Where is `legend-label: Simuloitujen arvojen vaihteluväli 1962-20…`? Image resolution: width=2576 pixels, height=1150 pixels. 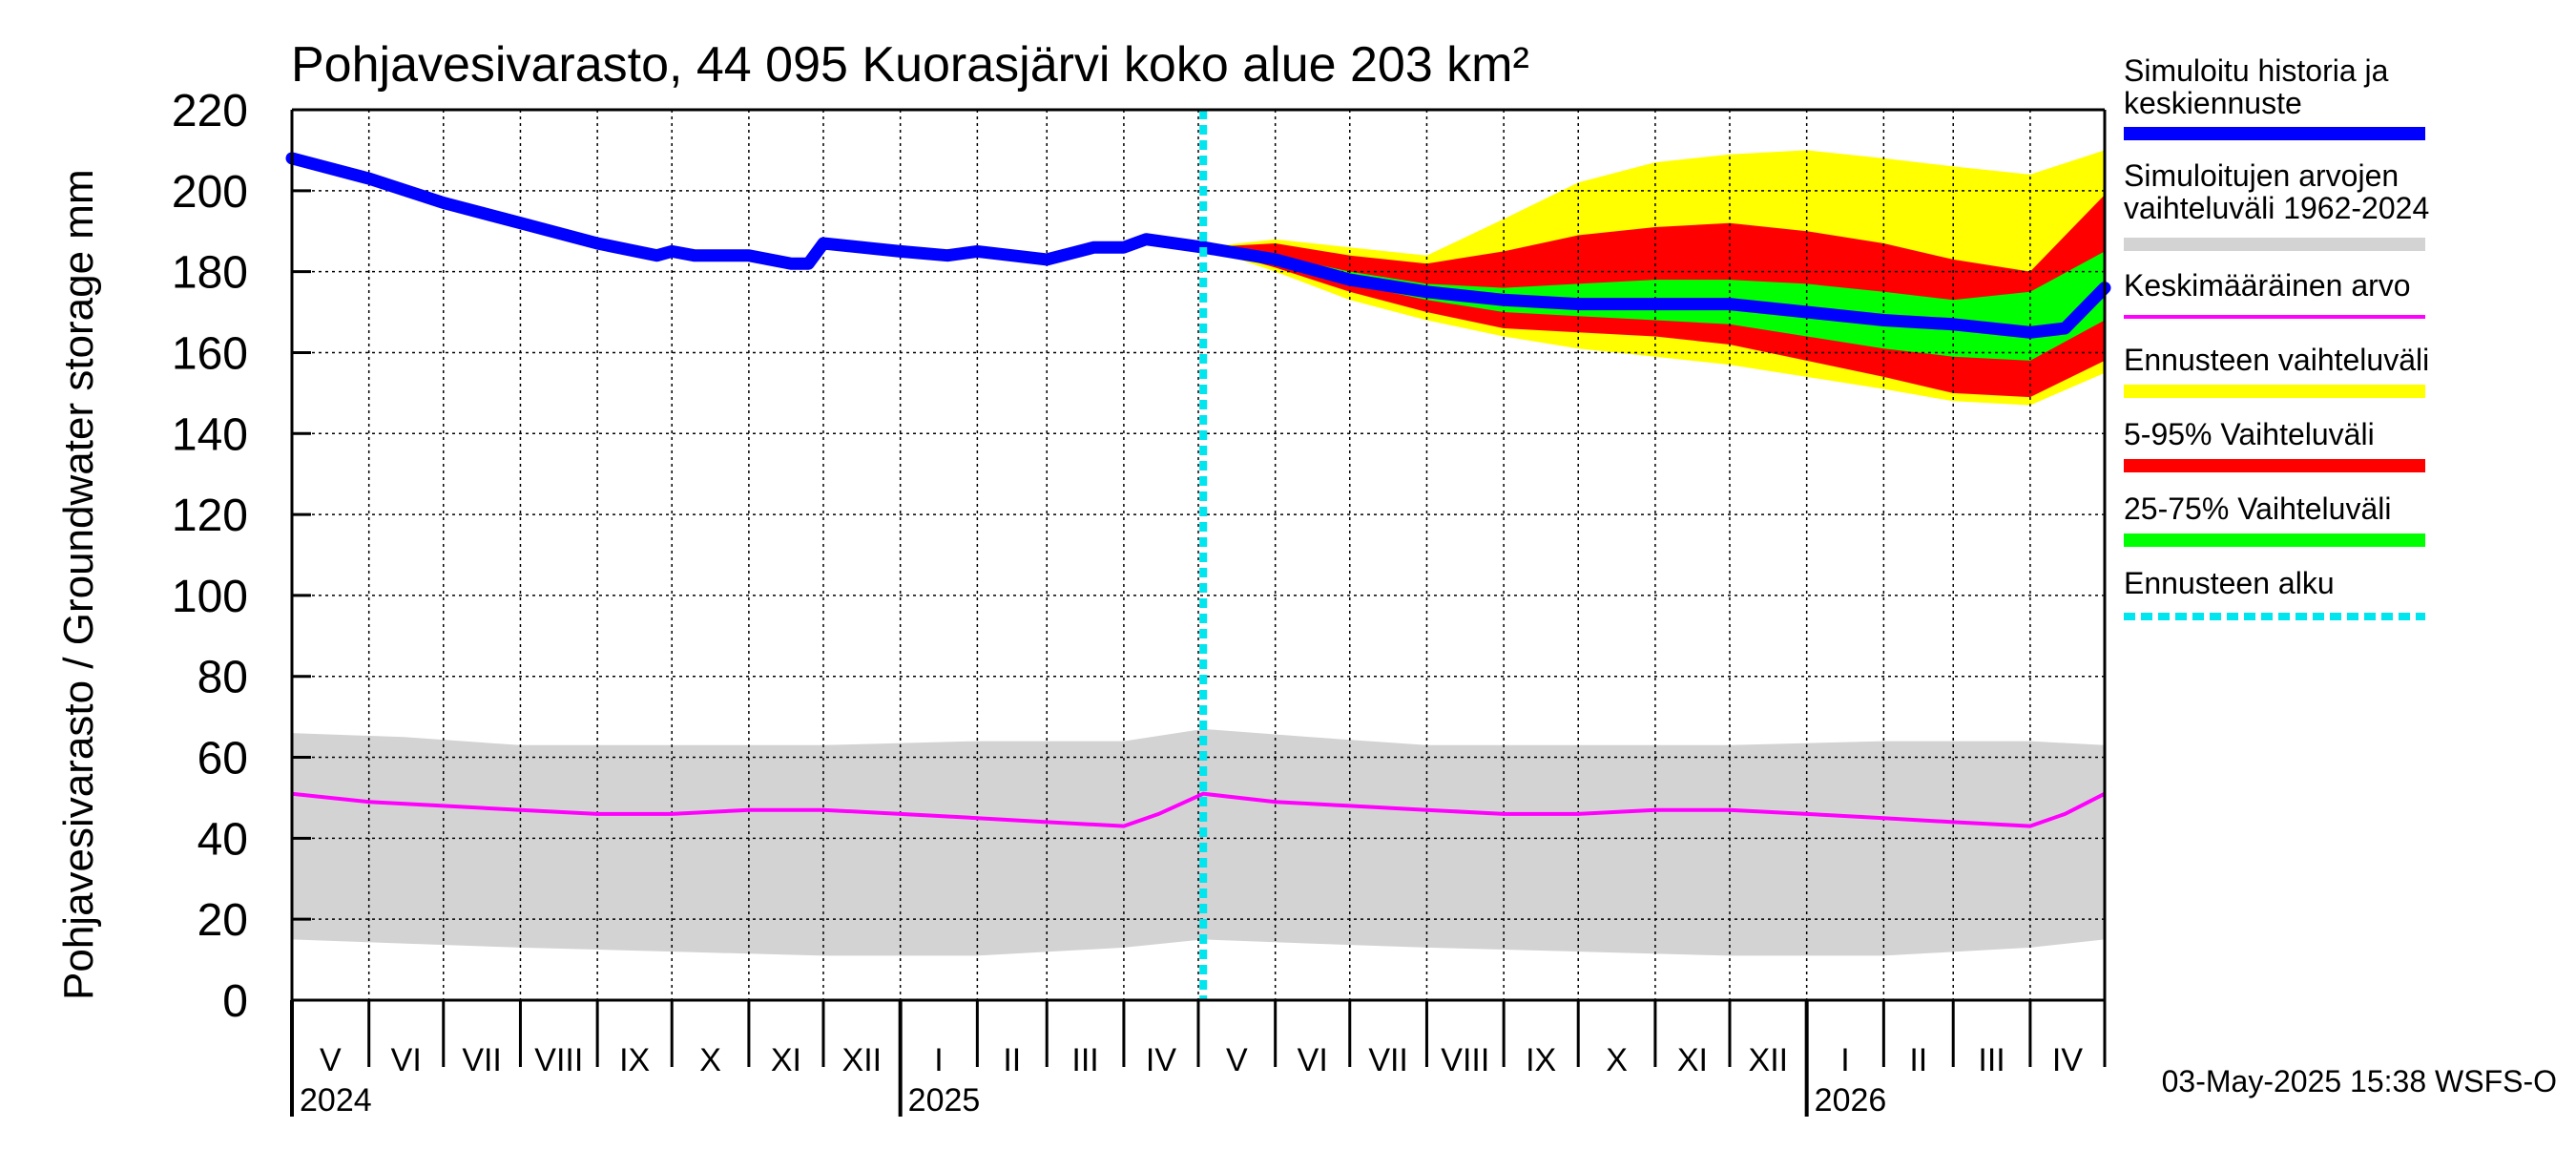
legend-label: Simuloitujen arvojen vaihteluväli 1962-20… is located at coordinates (2276, 191).